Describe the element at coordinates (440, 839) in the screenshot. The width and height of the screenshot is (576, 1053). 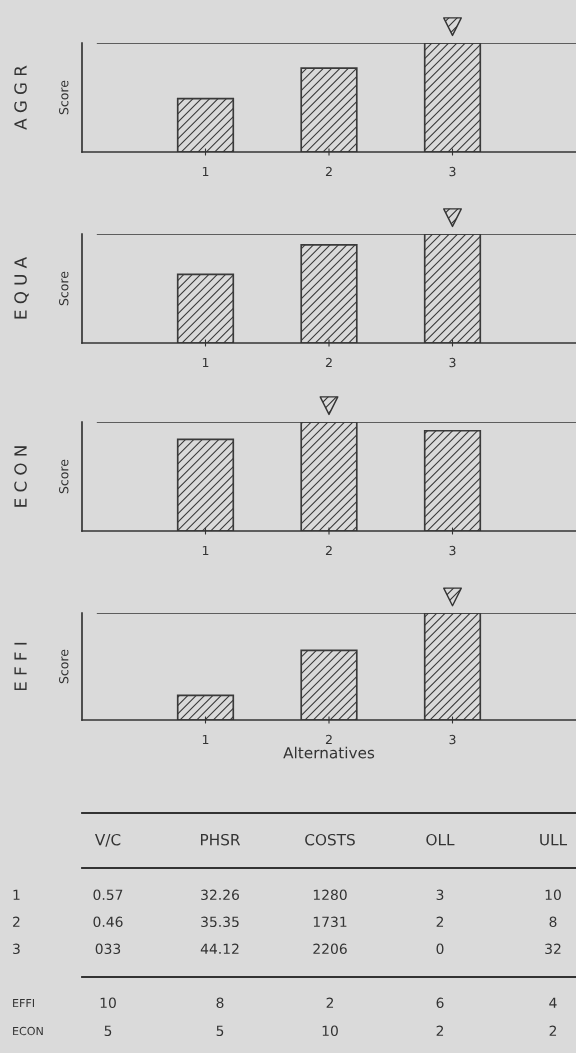
I see `category-label: OLL` at that location.